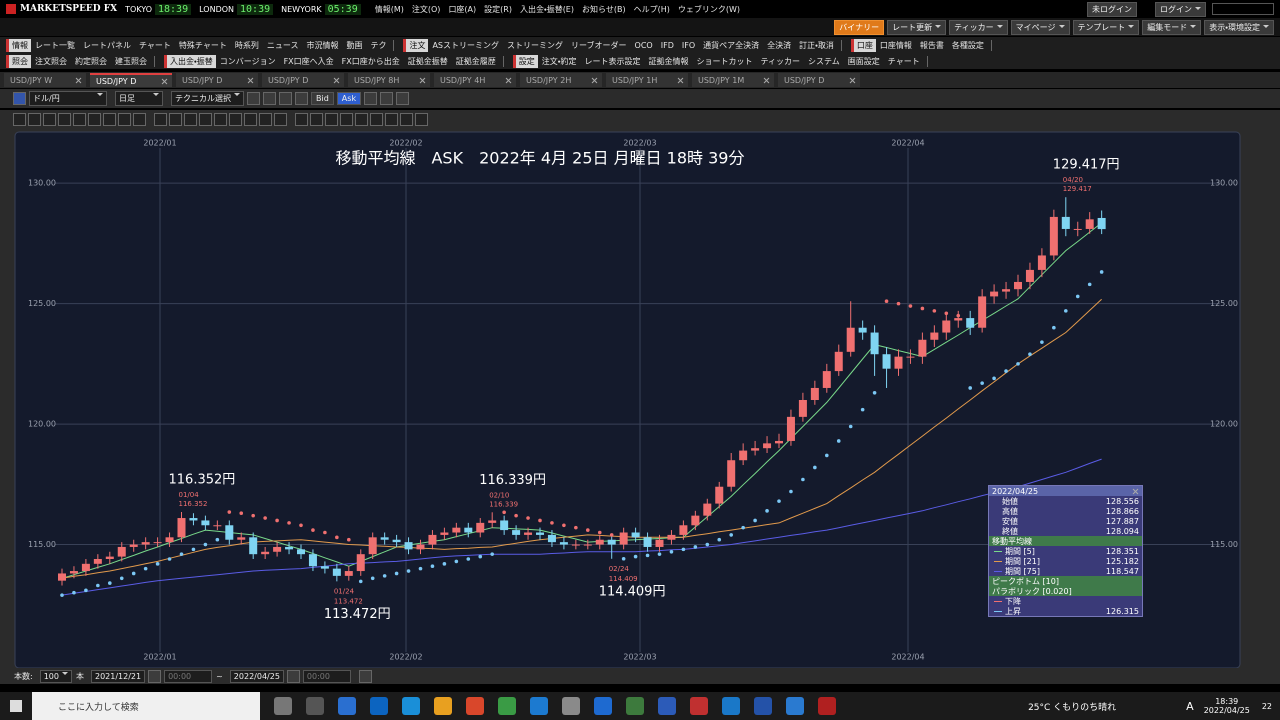 Image resolution: width=1280 pixels, height=720 pixels. I want to click on toolbar-item: 動画, so click(354, 45).